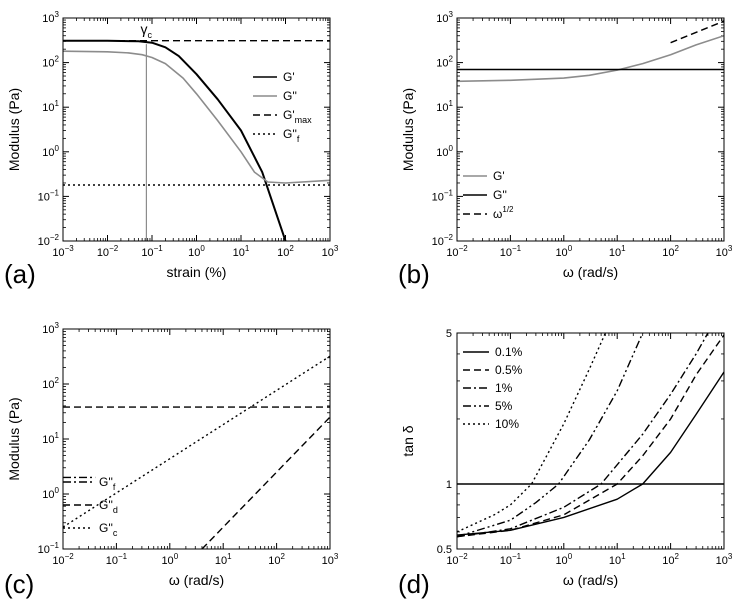  What do you see at coordinates (414, 274) in the screenshot?
I see `panel-label: (b)` at bounding box center [414, 274].